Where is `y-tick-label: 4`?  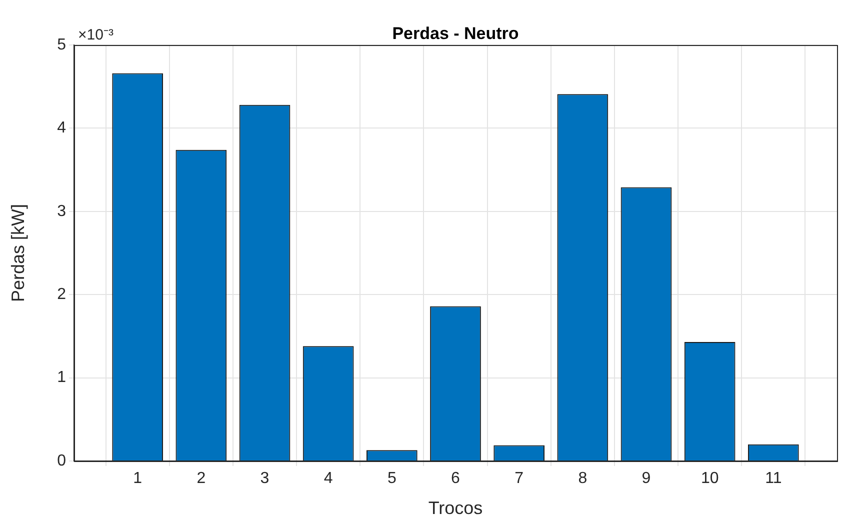 y-tick-label: 4 is located at coordinates (61, 128).